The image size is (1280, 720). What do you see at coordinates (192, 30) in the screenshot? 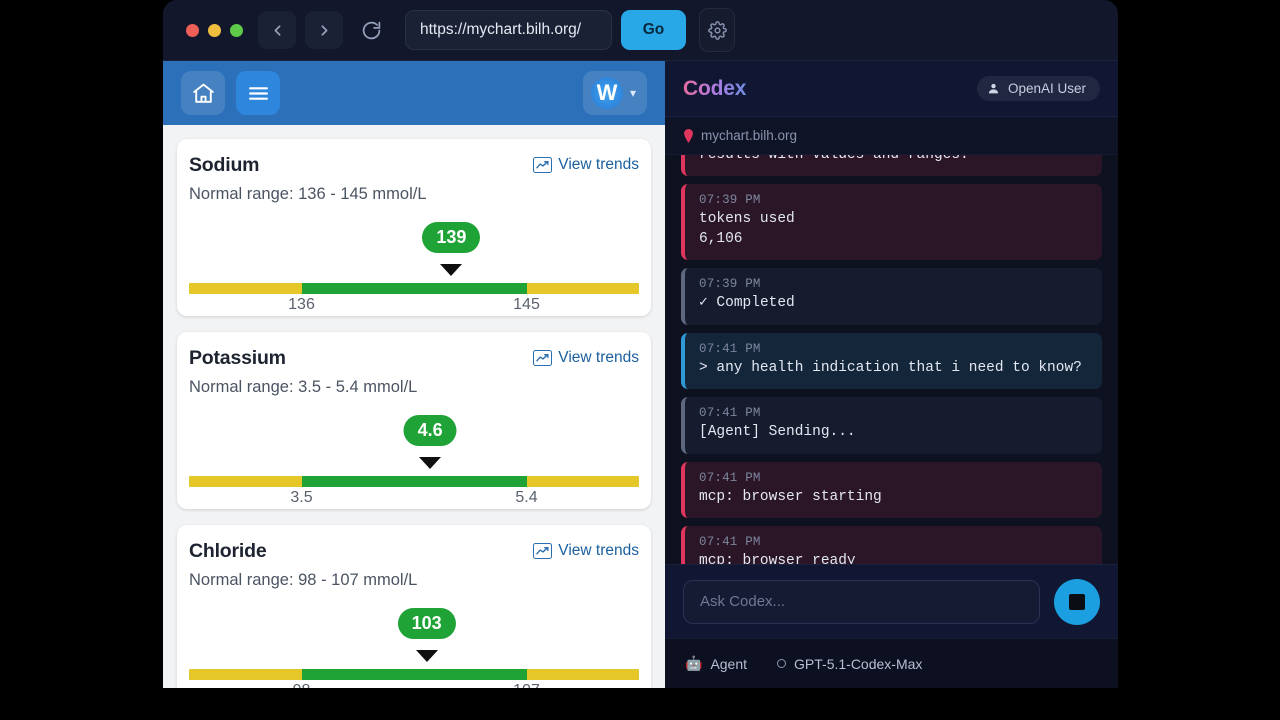
I see `close-window-button` at bounding box center [192, 30].